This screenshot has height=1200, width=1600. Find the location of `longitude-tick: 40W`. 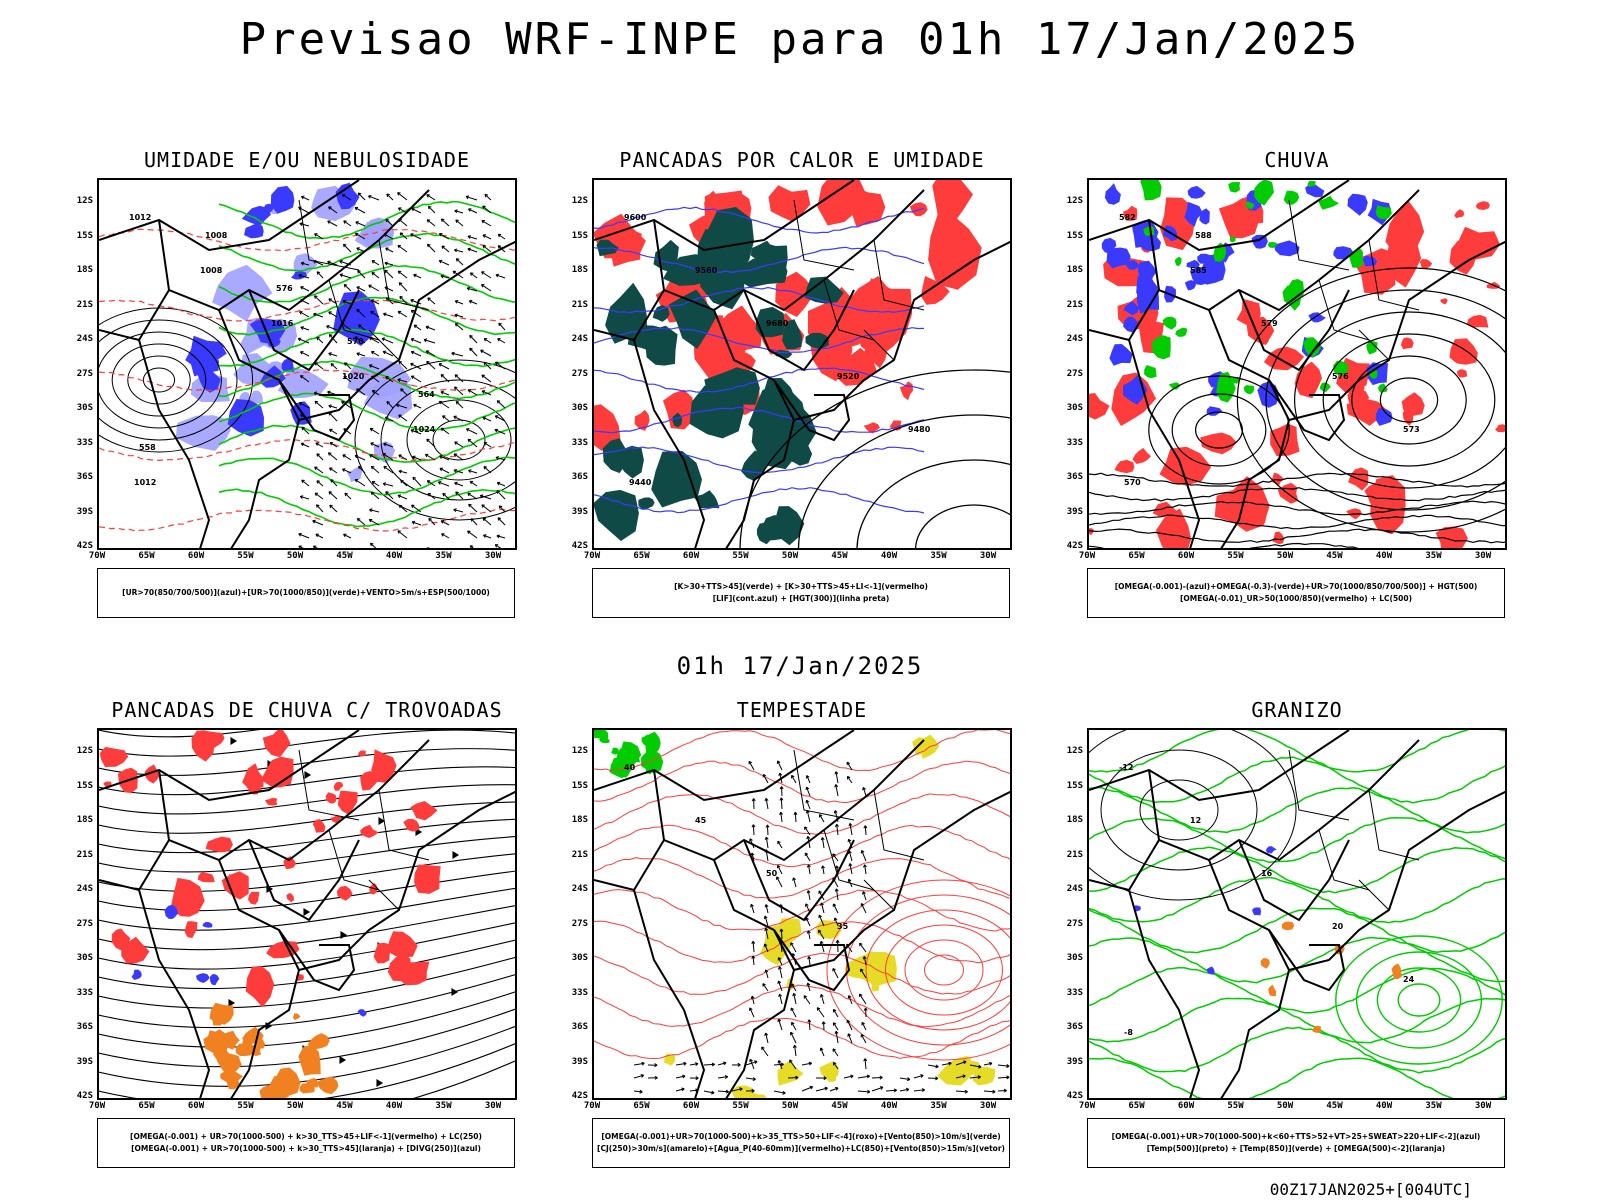

longitude-tick: 40W is located at coordinates (394, 556).